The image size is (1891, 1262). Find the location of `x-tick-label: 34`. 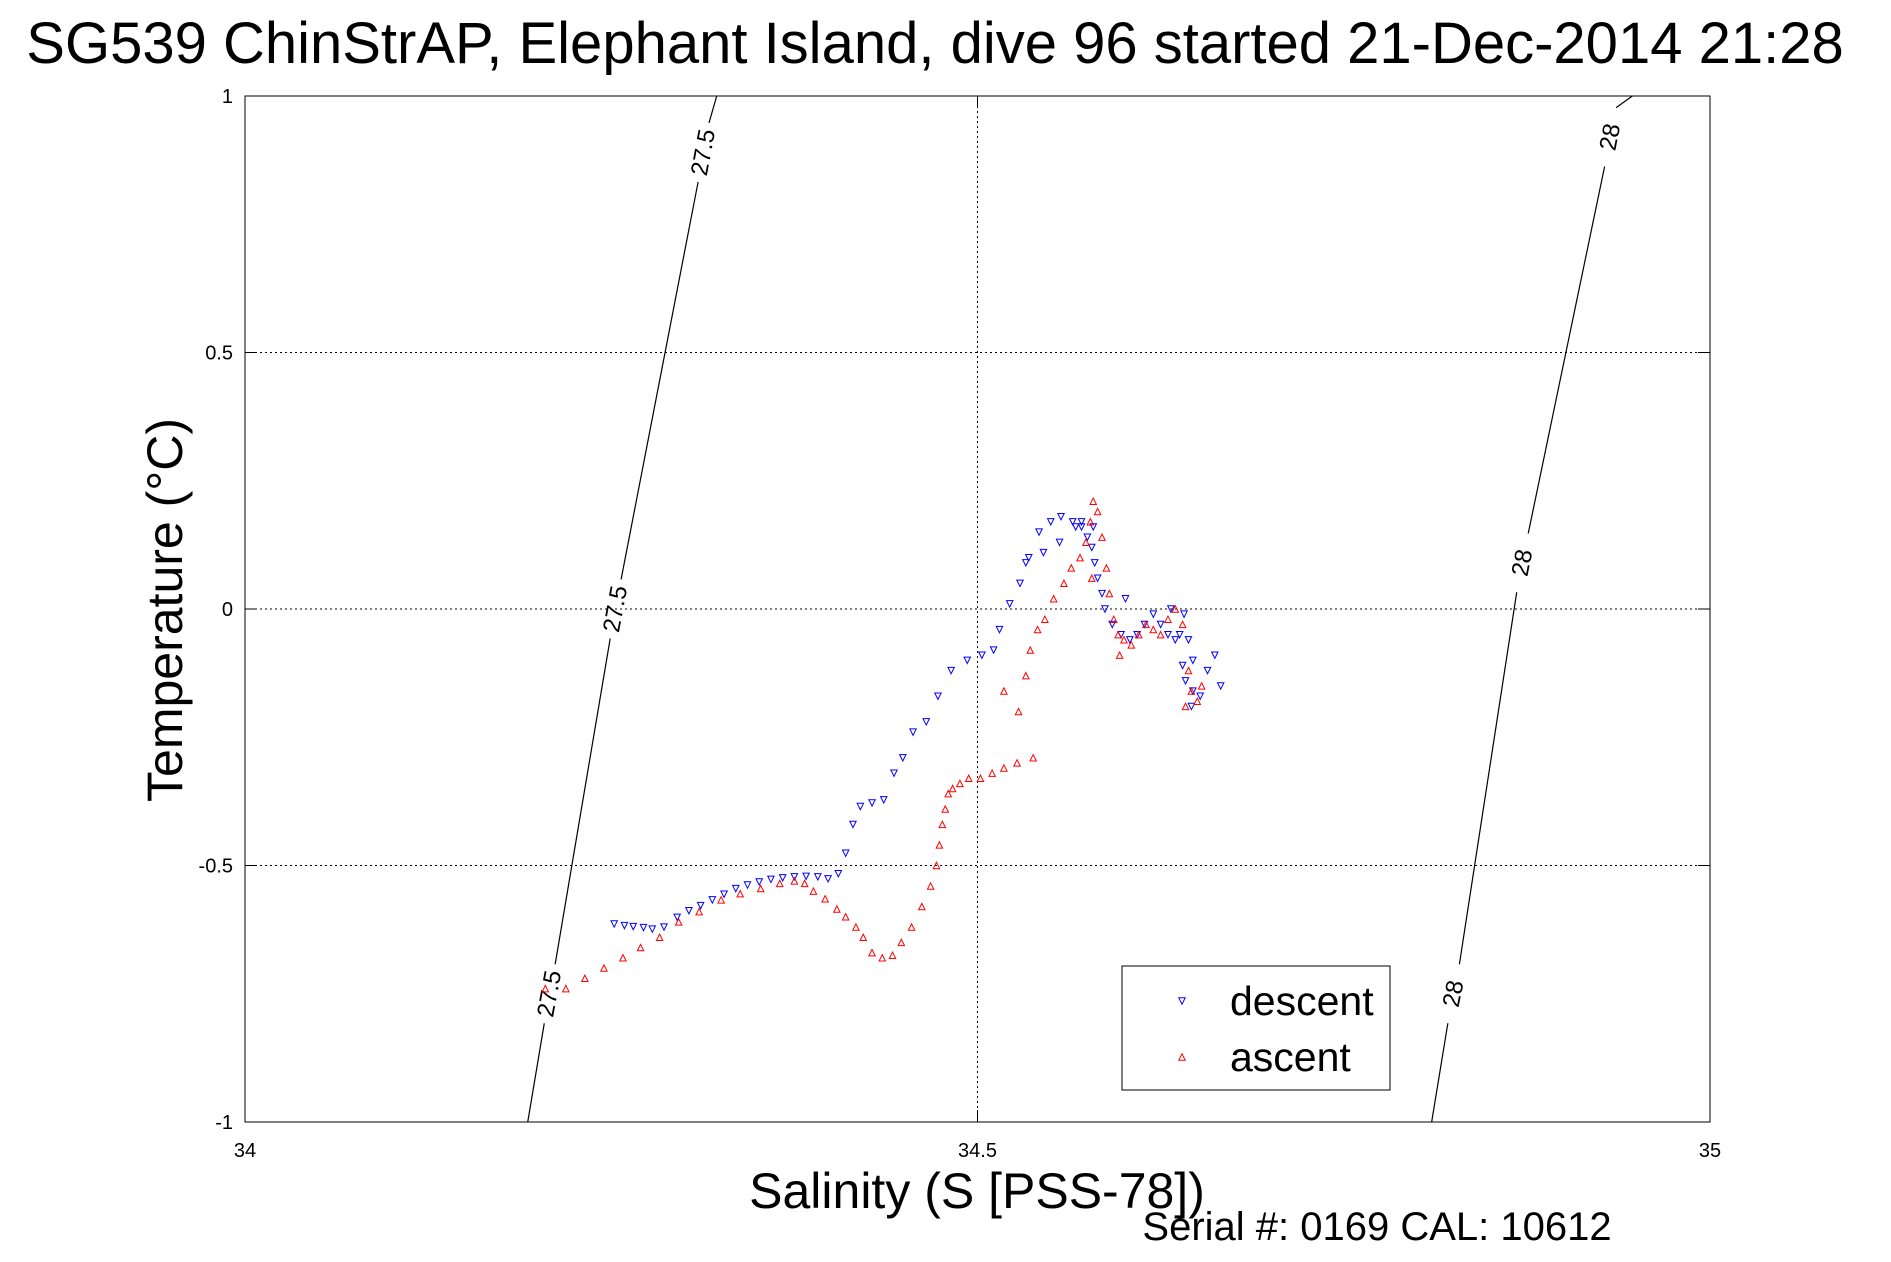

x-tick-label: 34 is located at coordinates (245, 1151).